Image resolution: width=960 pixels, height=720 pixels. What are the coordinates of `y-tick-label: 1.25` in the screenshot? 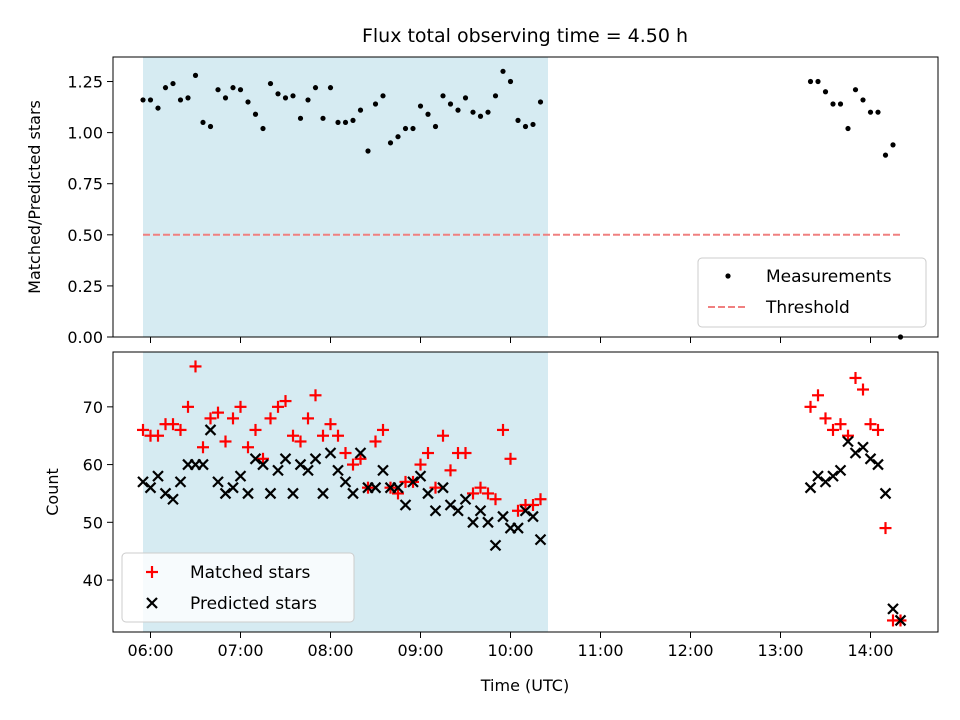 It's located at (85, 82).